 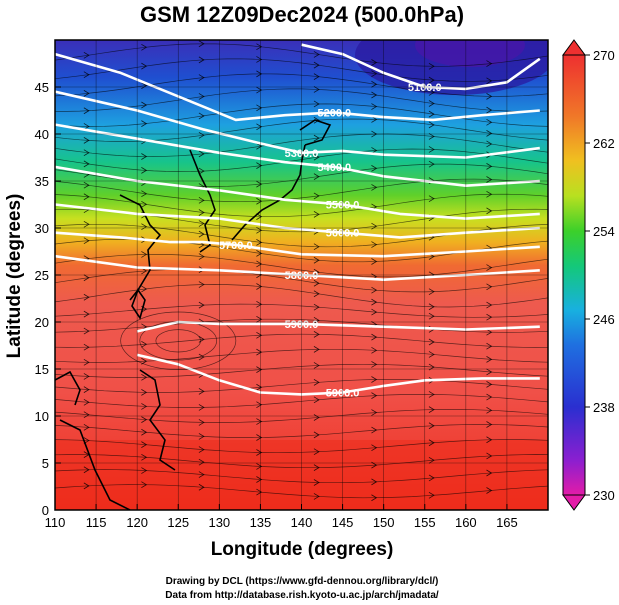 I want to click on colorbar-tick-label: 262, so click(x=604, y=143).